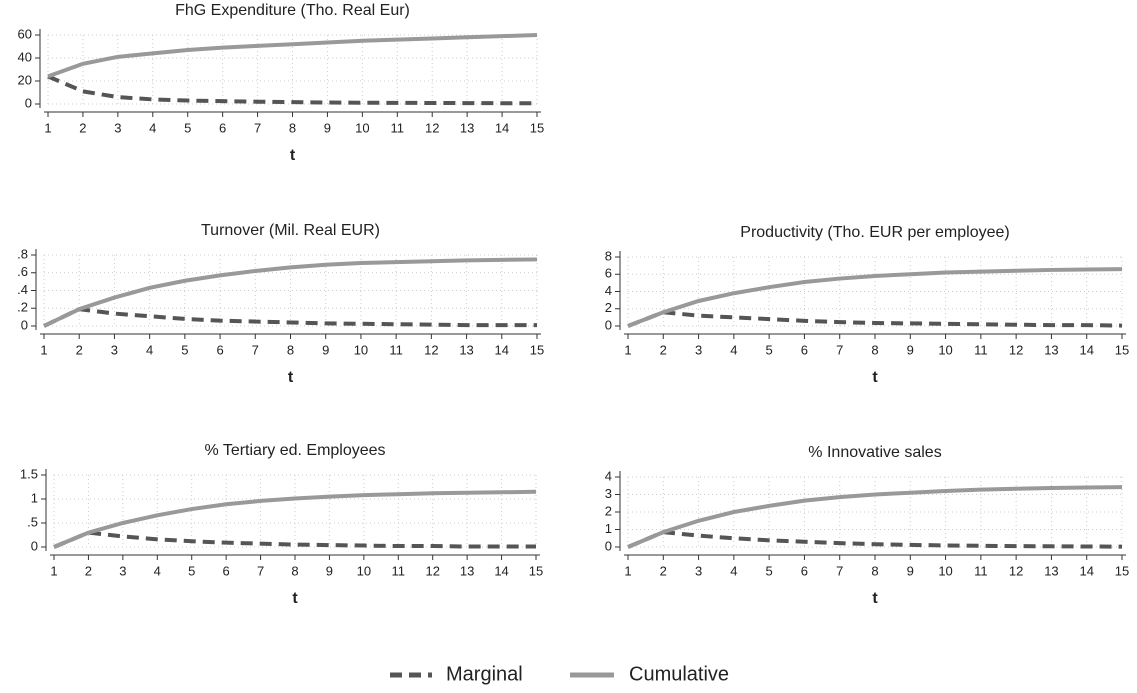 This screenshot has width=1137, height=693. Describe the element at coordinates (608, 493) in the screenshot. I see `y-tick-label: 3` at that location.